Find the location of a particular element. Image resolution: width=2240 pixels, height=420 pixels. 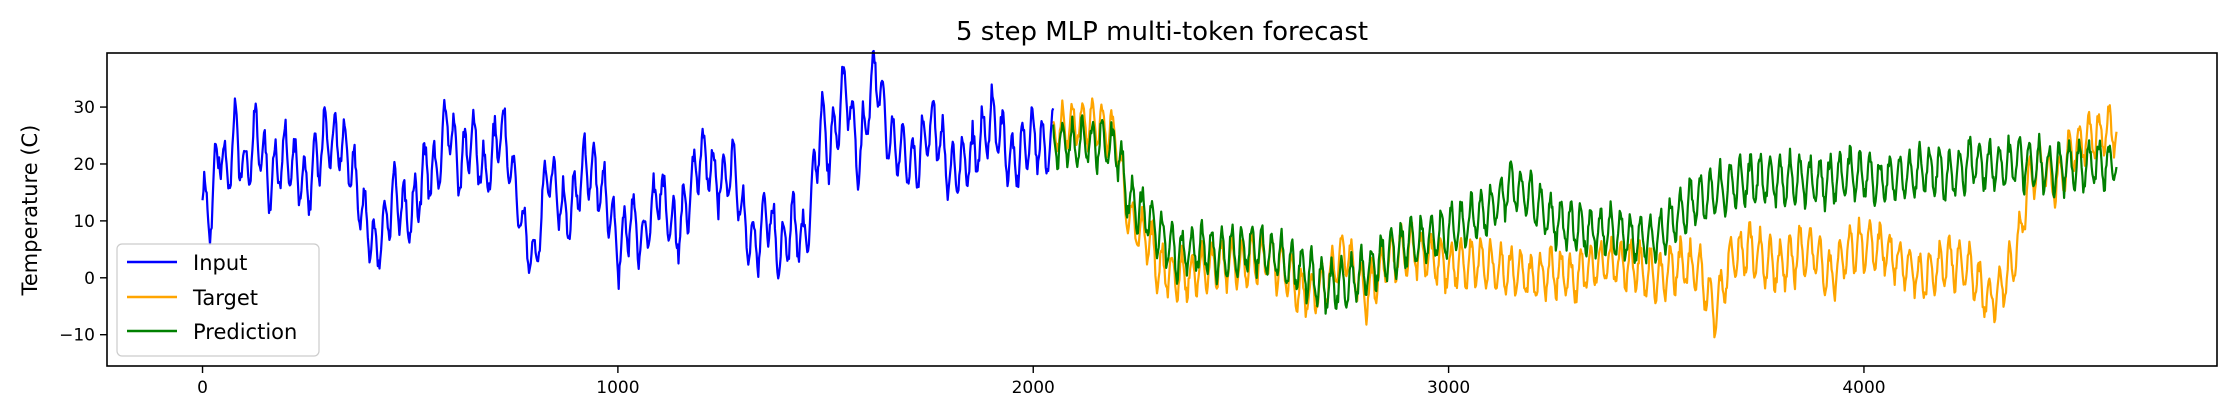

x-tick-label: 0 is located at coordinates (202, 388).